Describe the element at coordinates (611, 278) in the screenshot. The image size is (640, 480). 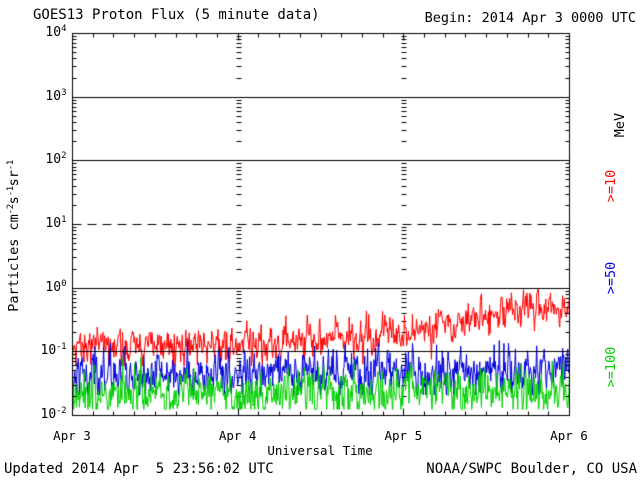
I see `series-label-50mev: >=50` at that location.